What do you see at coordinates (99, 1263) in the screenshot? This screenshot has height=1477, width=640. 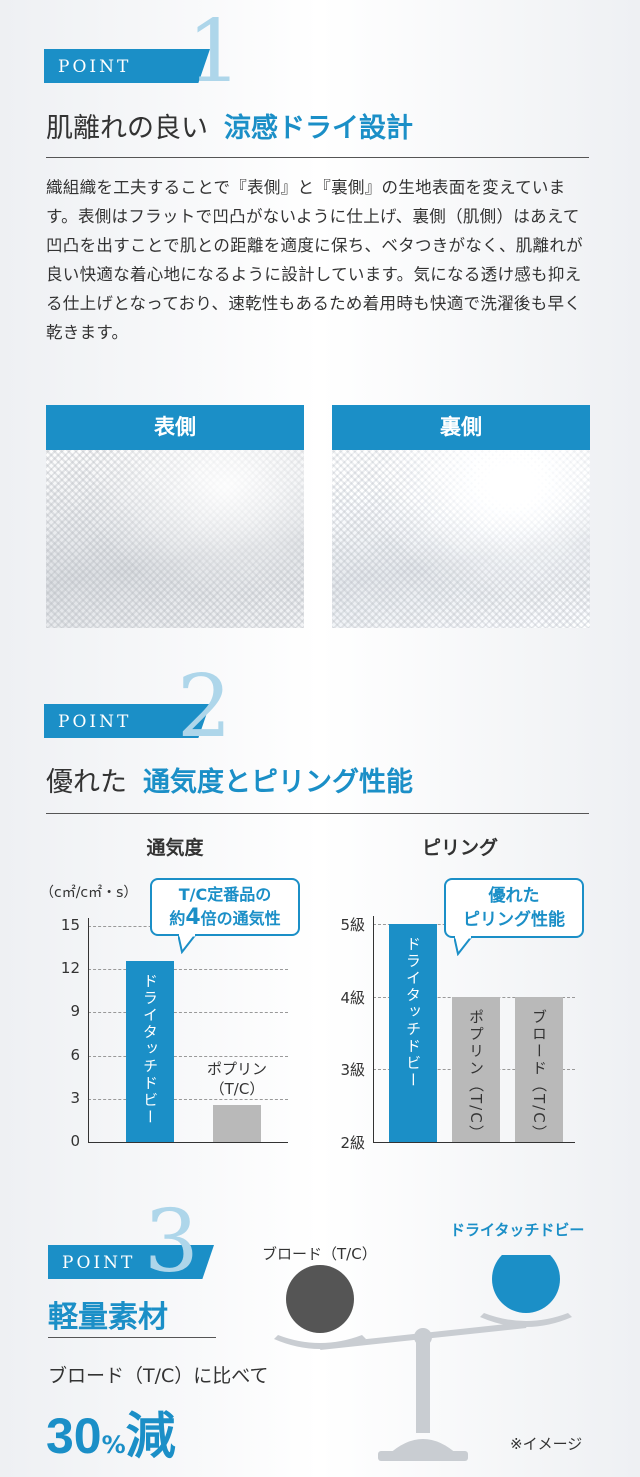 I see `point3-badge-text: POINT` at bounding box center [99, 1263].